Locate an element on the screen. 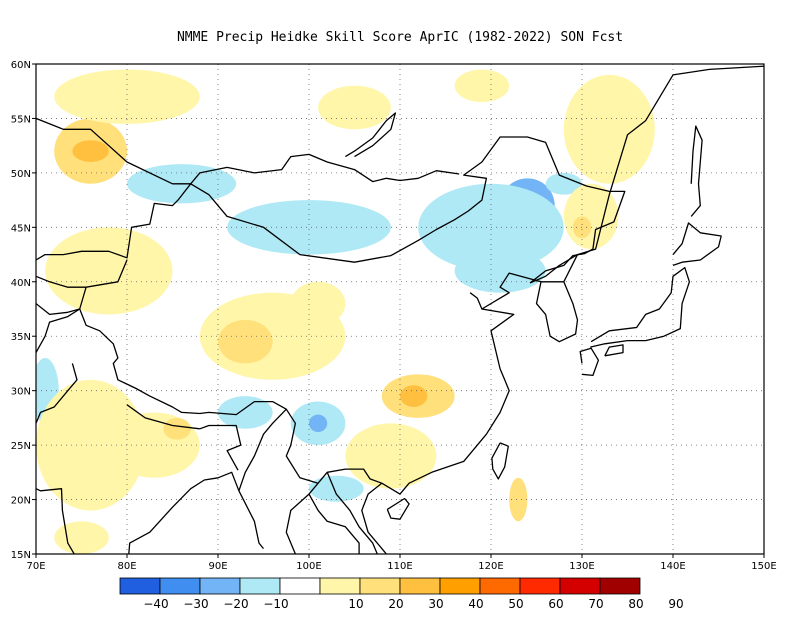 The width and height of the screenshot is (800, 618). lon-tick-label: 120E is located at coordinates (490, 566).